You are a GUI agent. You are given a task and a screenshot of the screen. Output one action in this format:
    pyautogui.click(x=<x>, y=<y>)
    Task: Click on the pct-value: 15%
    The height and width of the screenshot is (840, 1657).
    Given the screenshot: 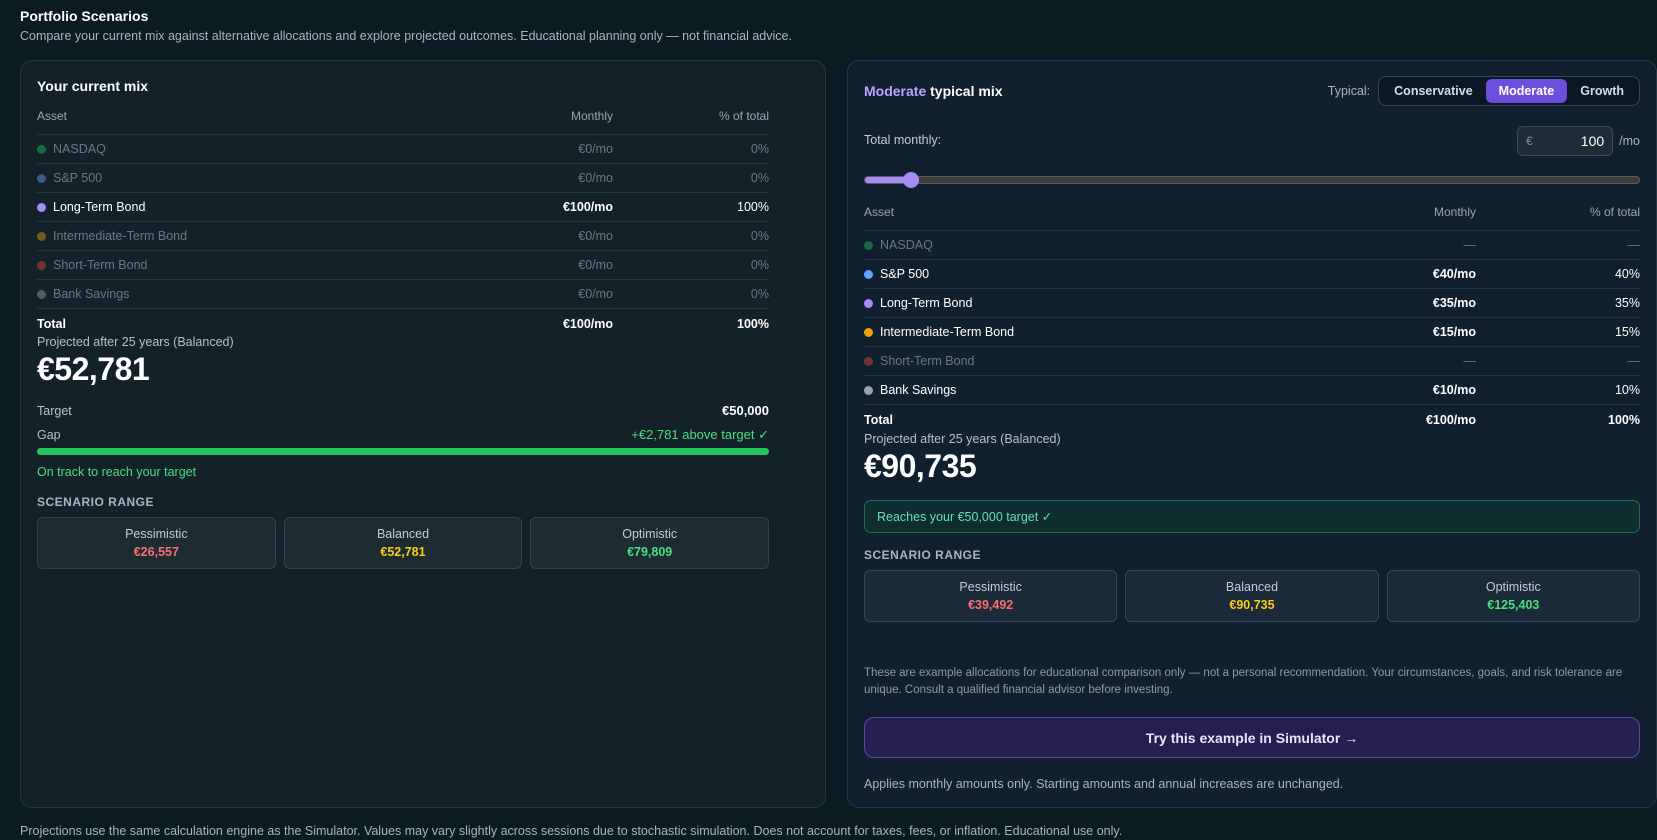 What is the action you would take?
    pyautogui.click(x=1558, y=331)
    